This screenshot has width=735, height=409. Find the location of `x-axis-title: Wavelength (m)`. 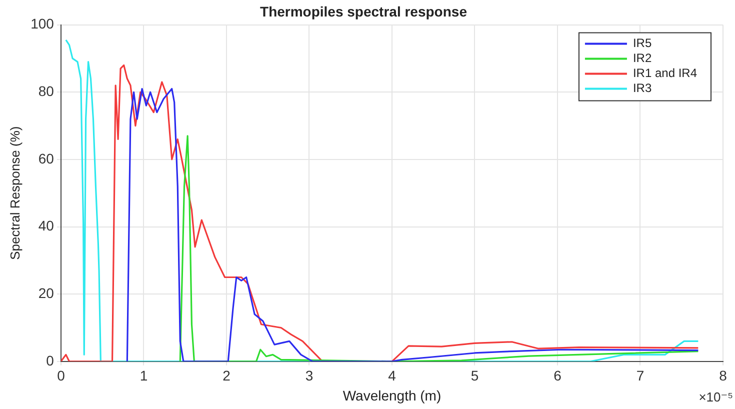

x-axis-title: Wavelength (m) is located at coordinates (392, 395).